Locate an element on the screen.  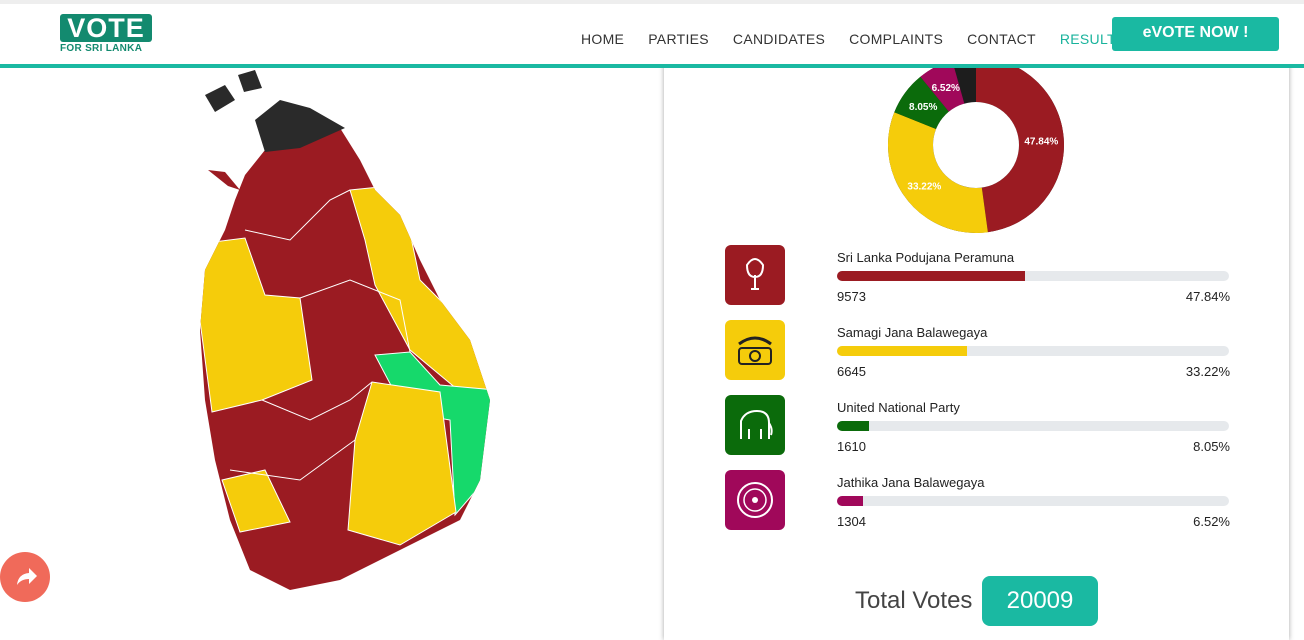
party-row: Sri Lanka Podujana Peramuna 9573 47.84% is located at coordinates (977, 275).